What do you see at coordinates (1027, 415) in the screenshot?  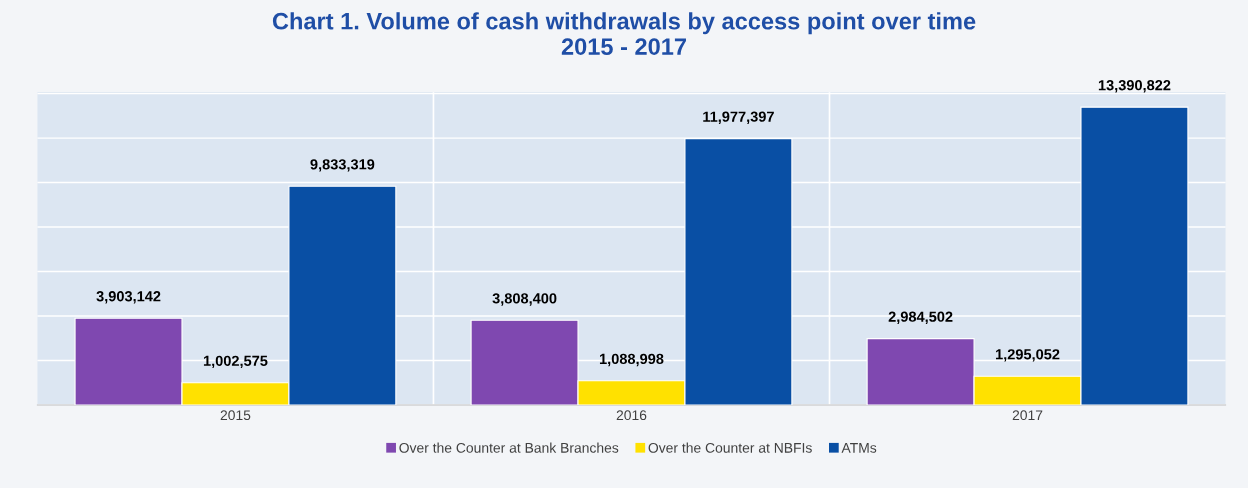 I see `x-tick-label: 2017` at bounding box center [1027, 415].